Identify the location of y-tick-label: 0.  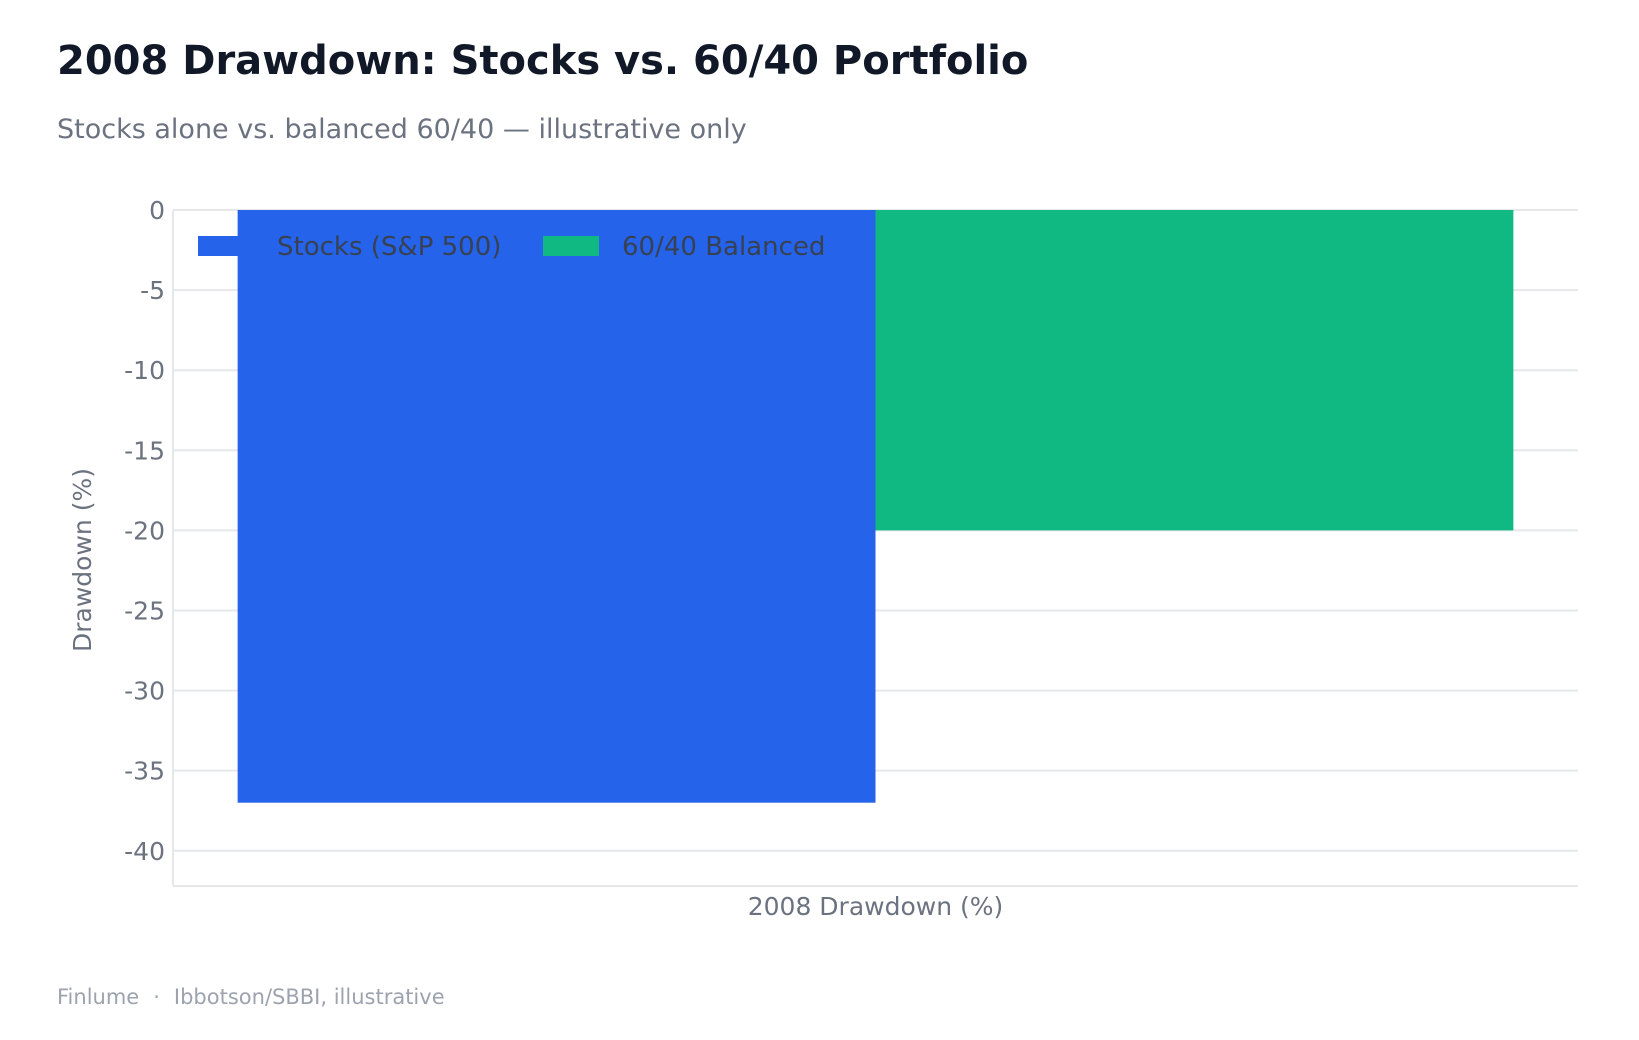
(157, 210).